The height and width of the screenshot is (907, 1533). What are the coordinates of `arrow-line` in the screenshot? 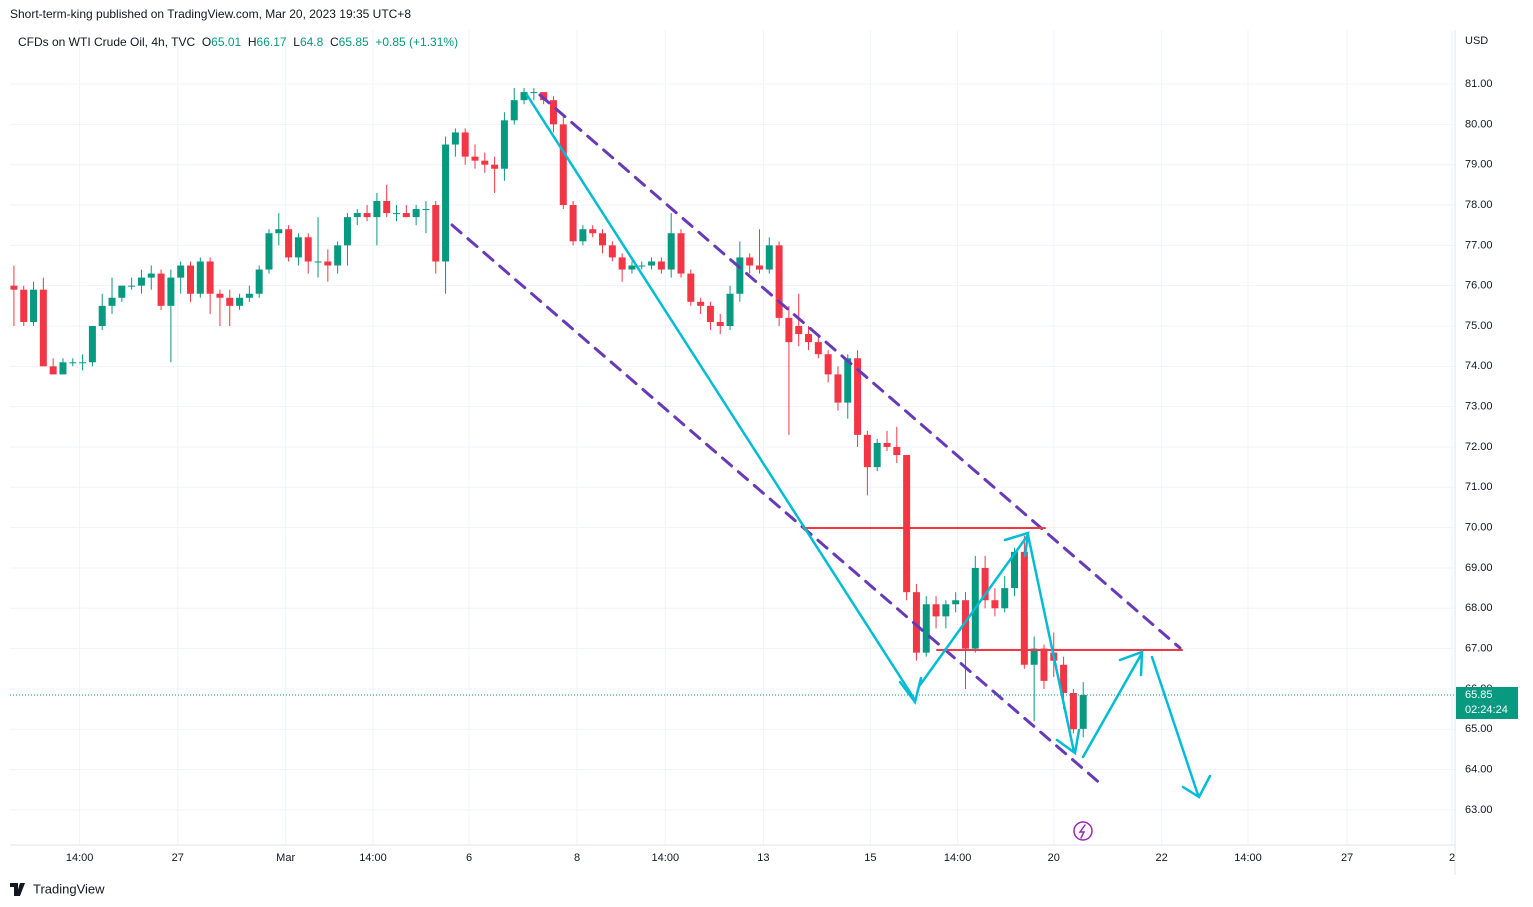 It's located at (1112, 705).